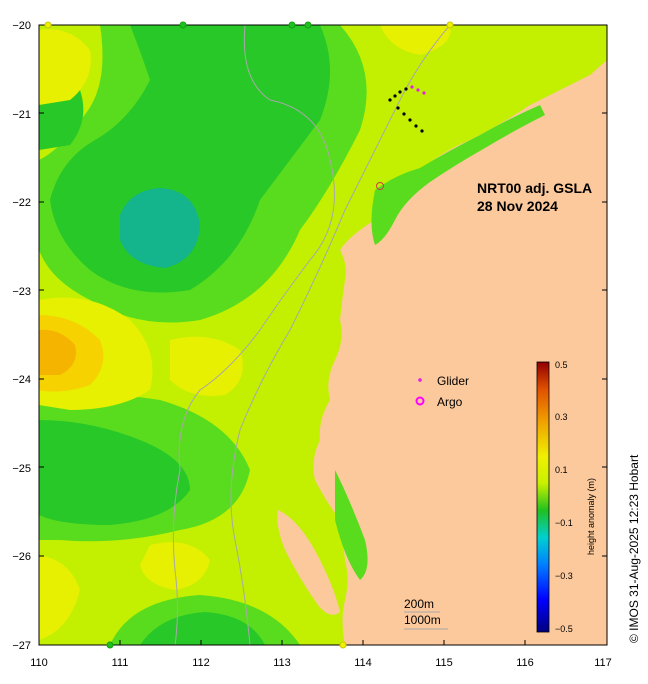  What do you see at coordinates (308, 562) in the screenshot?
I see `land-peninsula-south` at bounding box center [308, 562].